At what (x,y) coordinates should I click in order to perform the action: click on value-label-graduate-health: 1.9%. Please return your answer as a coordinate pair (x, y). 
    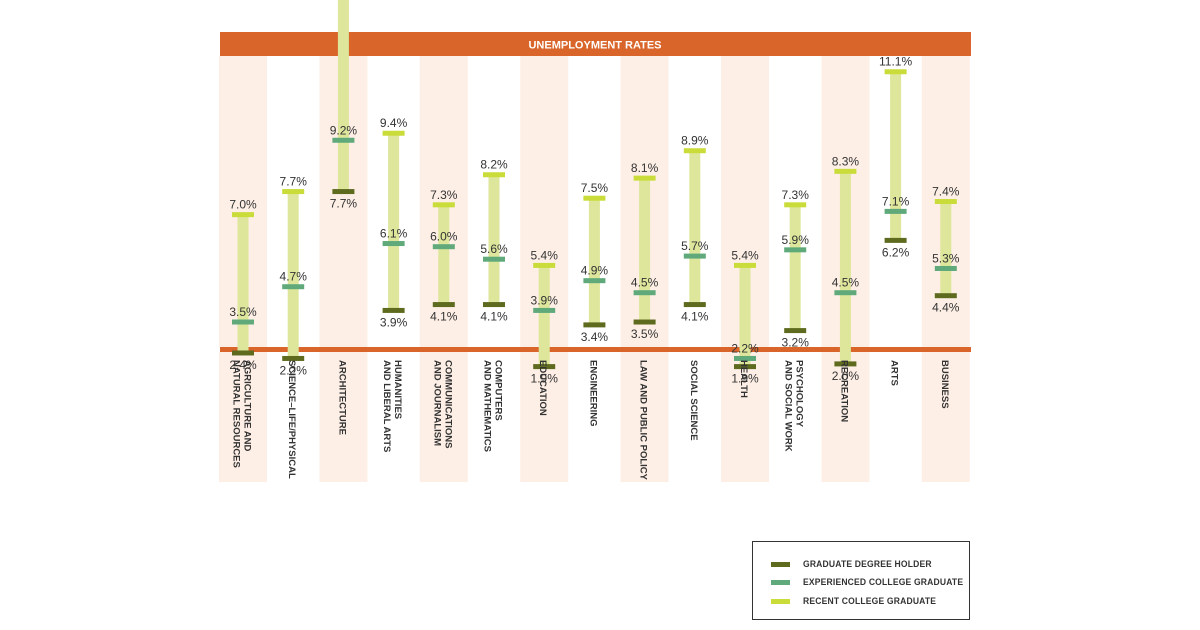
    Looking at the image, I should click on (745, 379).